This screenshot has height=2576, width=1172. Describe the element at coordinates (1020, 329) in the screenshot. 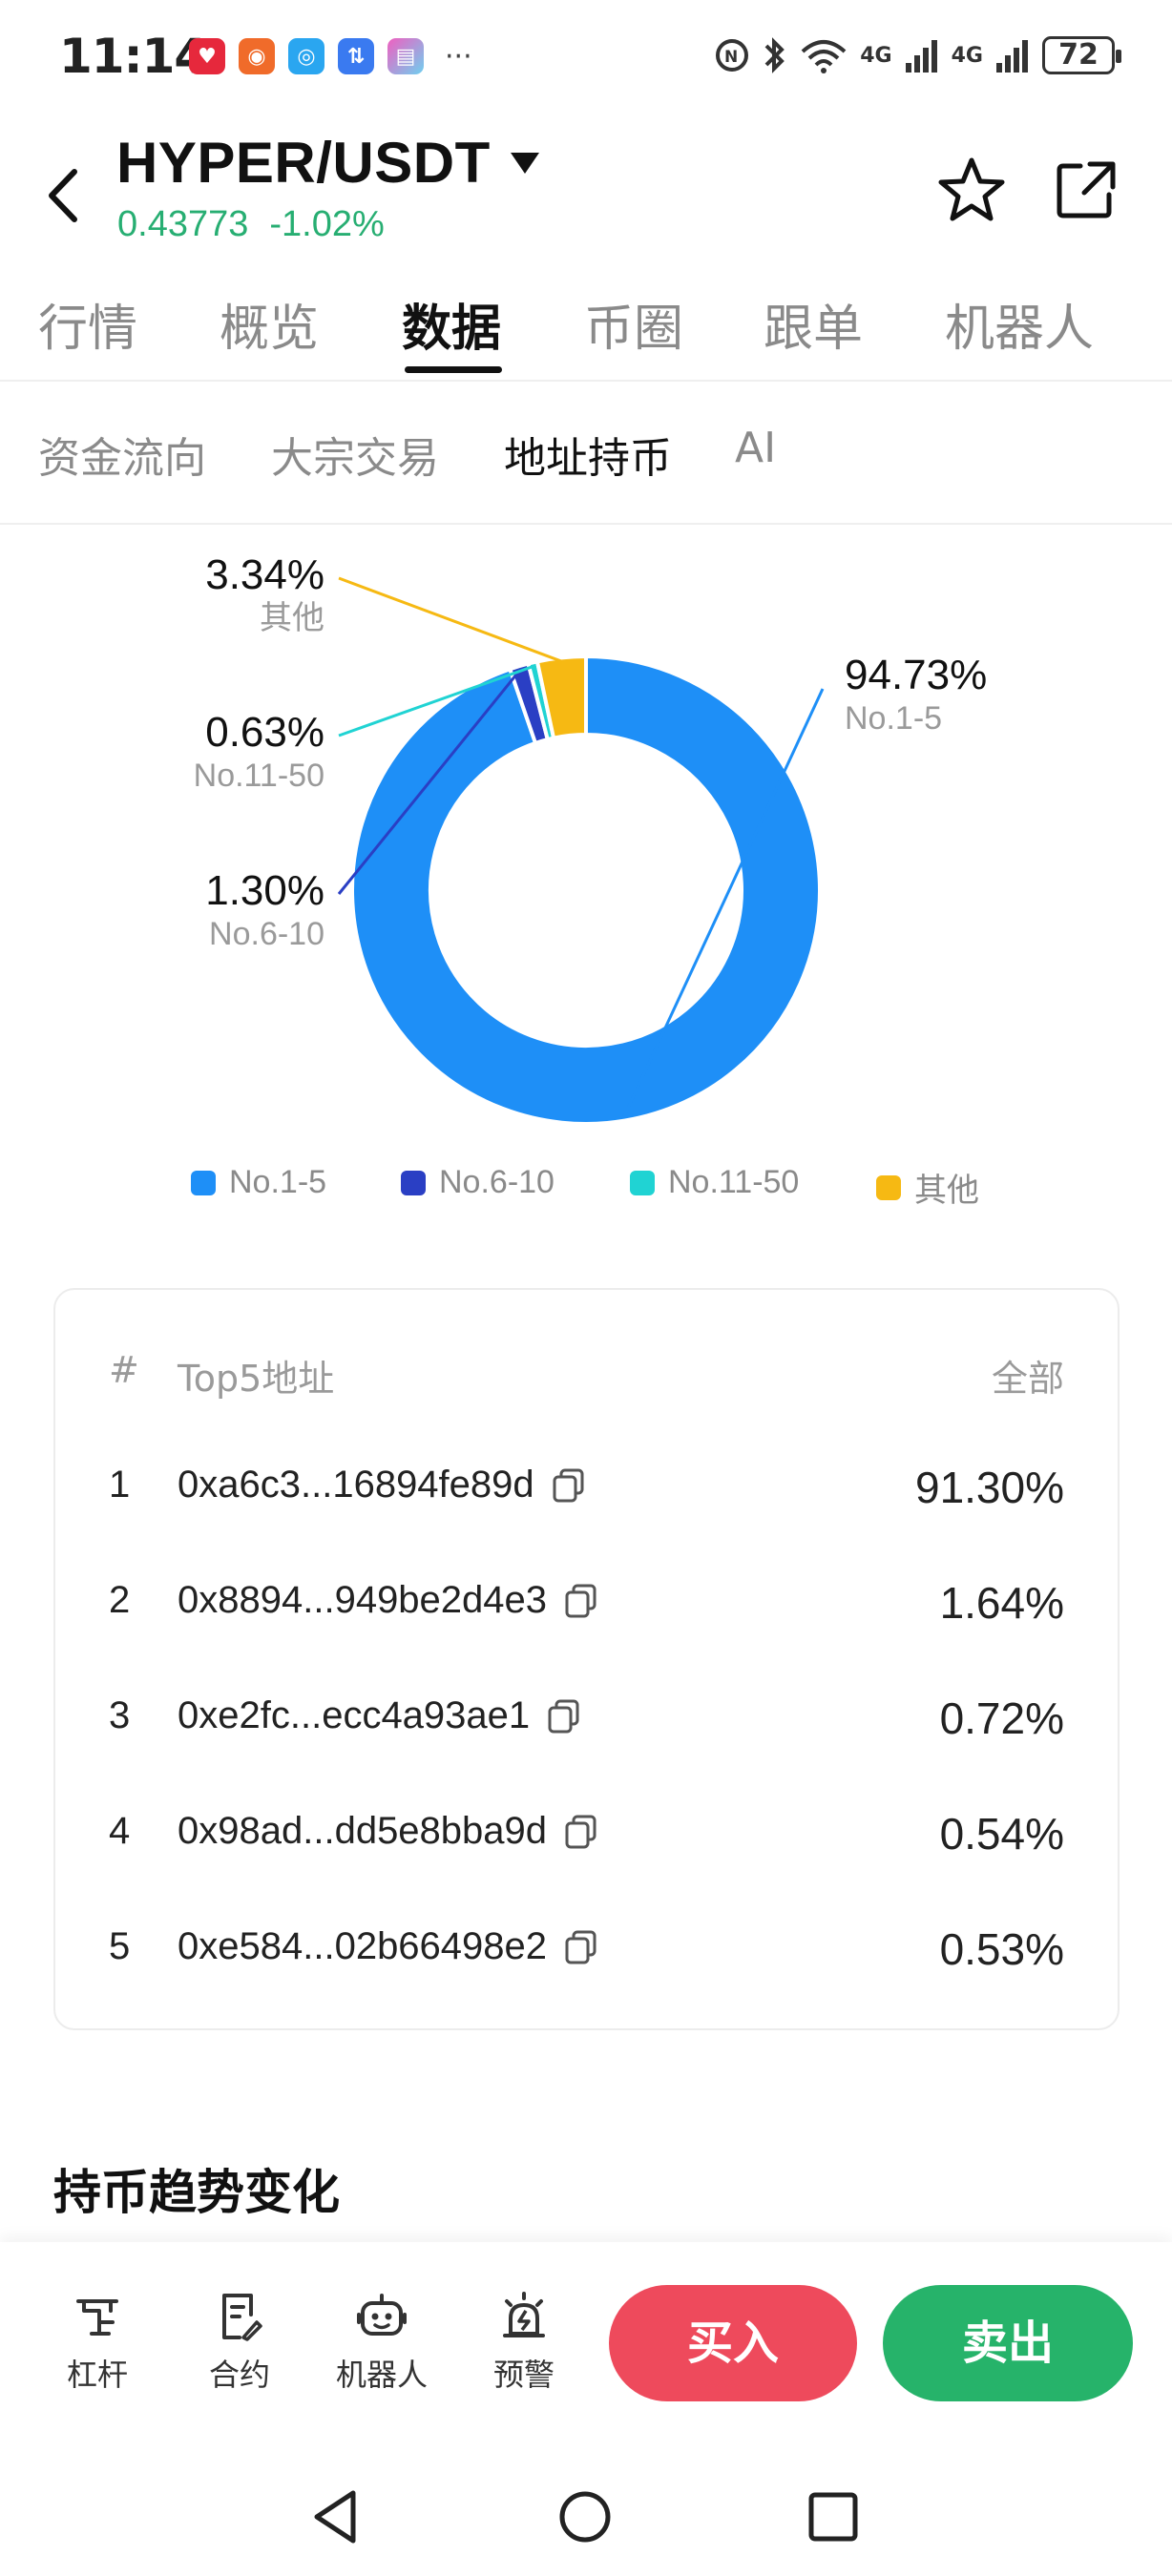

I see `tab-bots: 机器人` at that location.